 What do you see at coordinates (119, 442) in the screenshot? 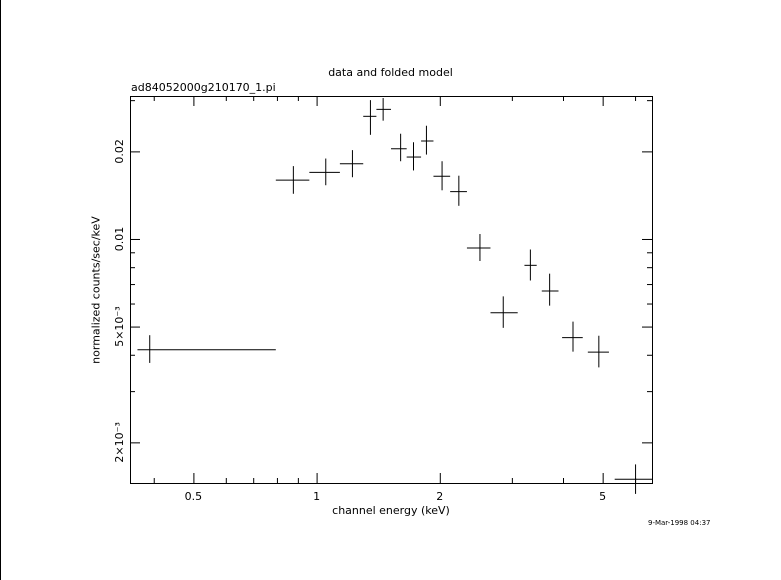
I see `y-tick-label: 2×10⁻³` at bounding box center [119, 442].